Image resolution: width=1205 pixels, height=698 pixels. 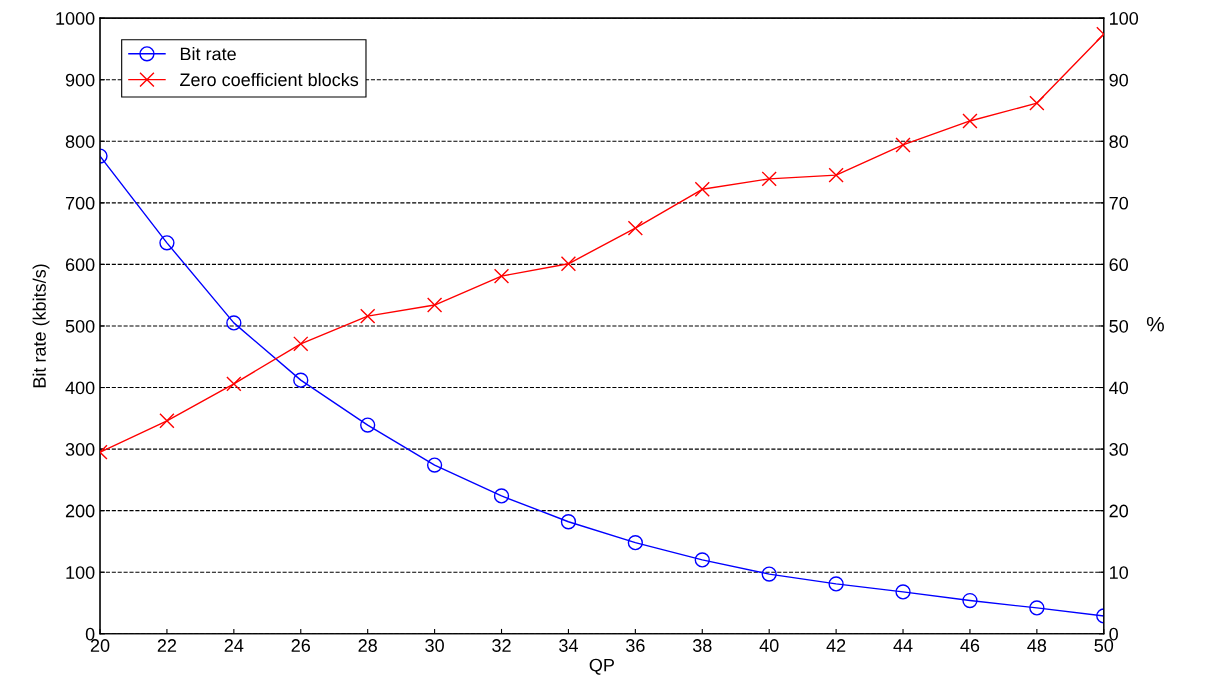 What do you see at coordinates (1119, 572) in the screenshot?
I see `y2-tick-label: 10` at bounding box center [1119, 572].